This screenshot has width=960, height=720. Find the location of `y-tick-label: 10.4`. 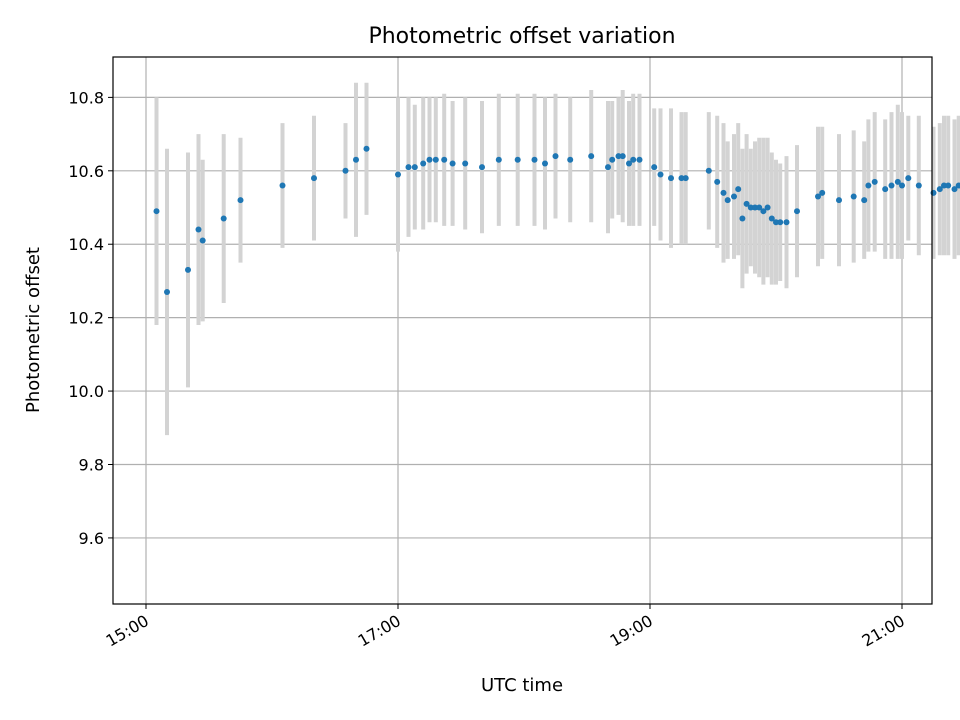

y-tick-label: 10.4 is located at coordinates (86, 244).